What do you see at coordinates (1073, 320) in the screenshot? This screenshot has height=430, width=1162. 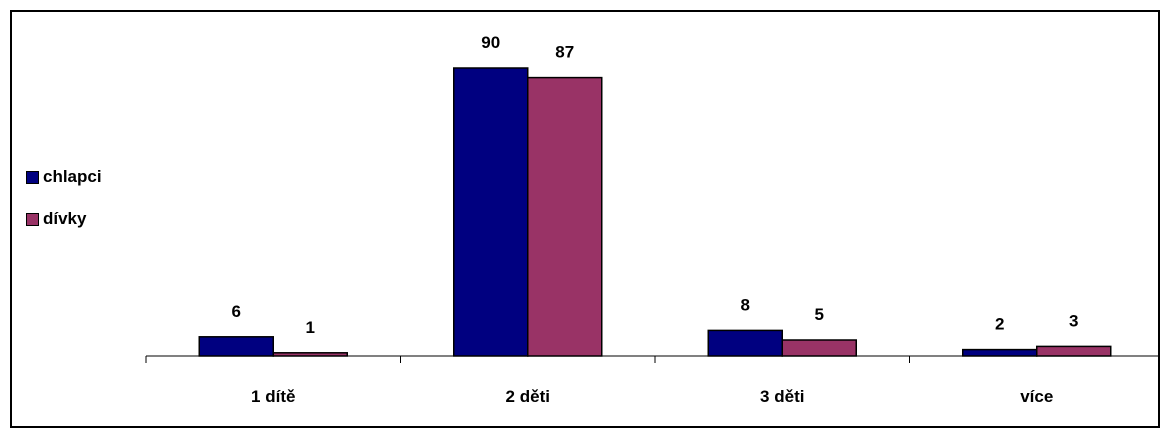 I see `data-label-divky-vice: 3` at bounding box center [1073, 320].